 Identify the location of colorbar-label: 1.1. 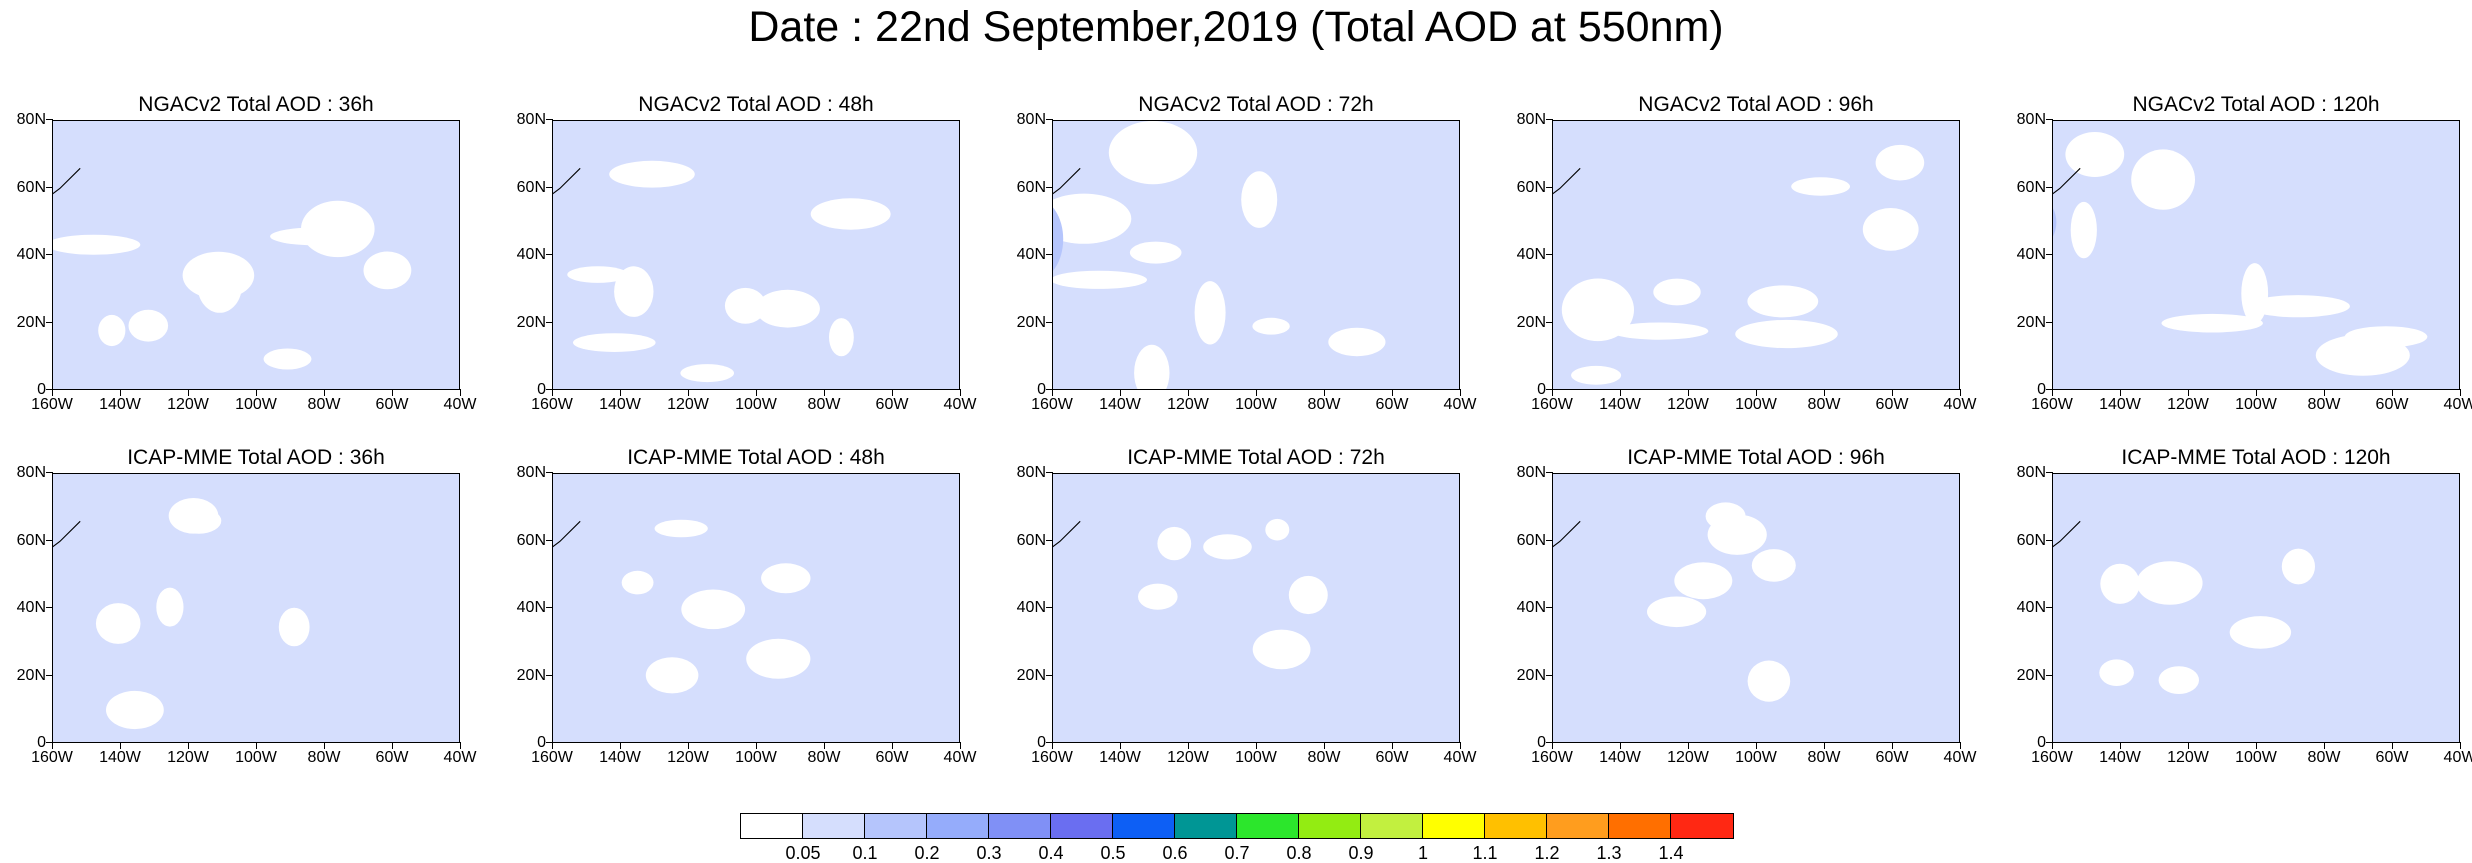
(1485, 853).